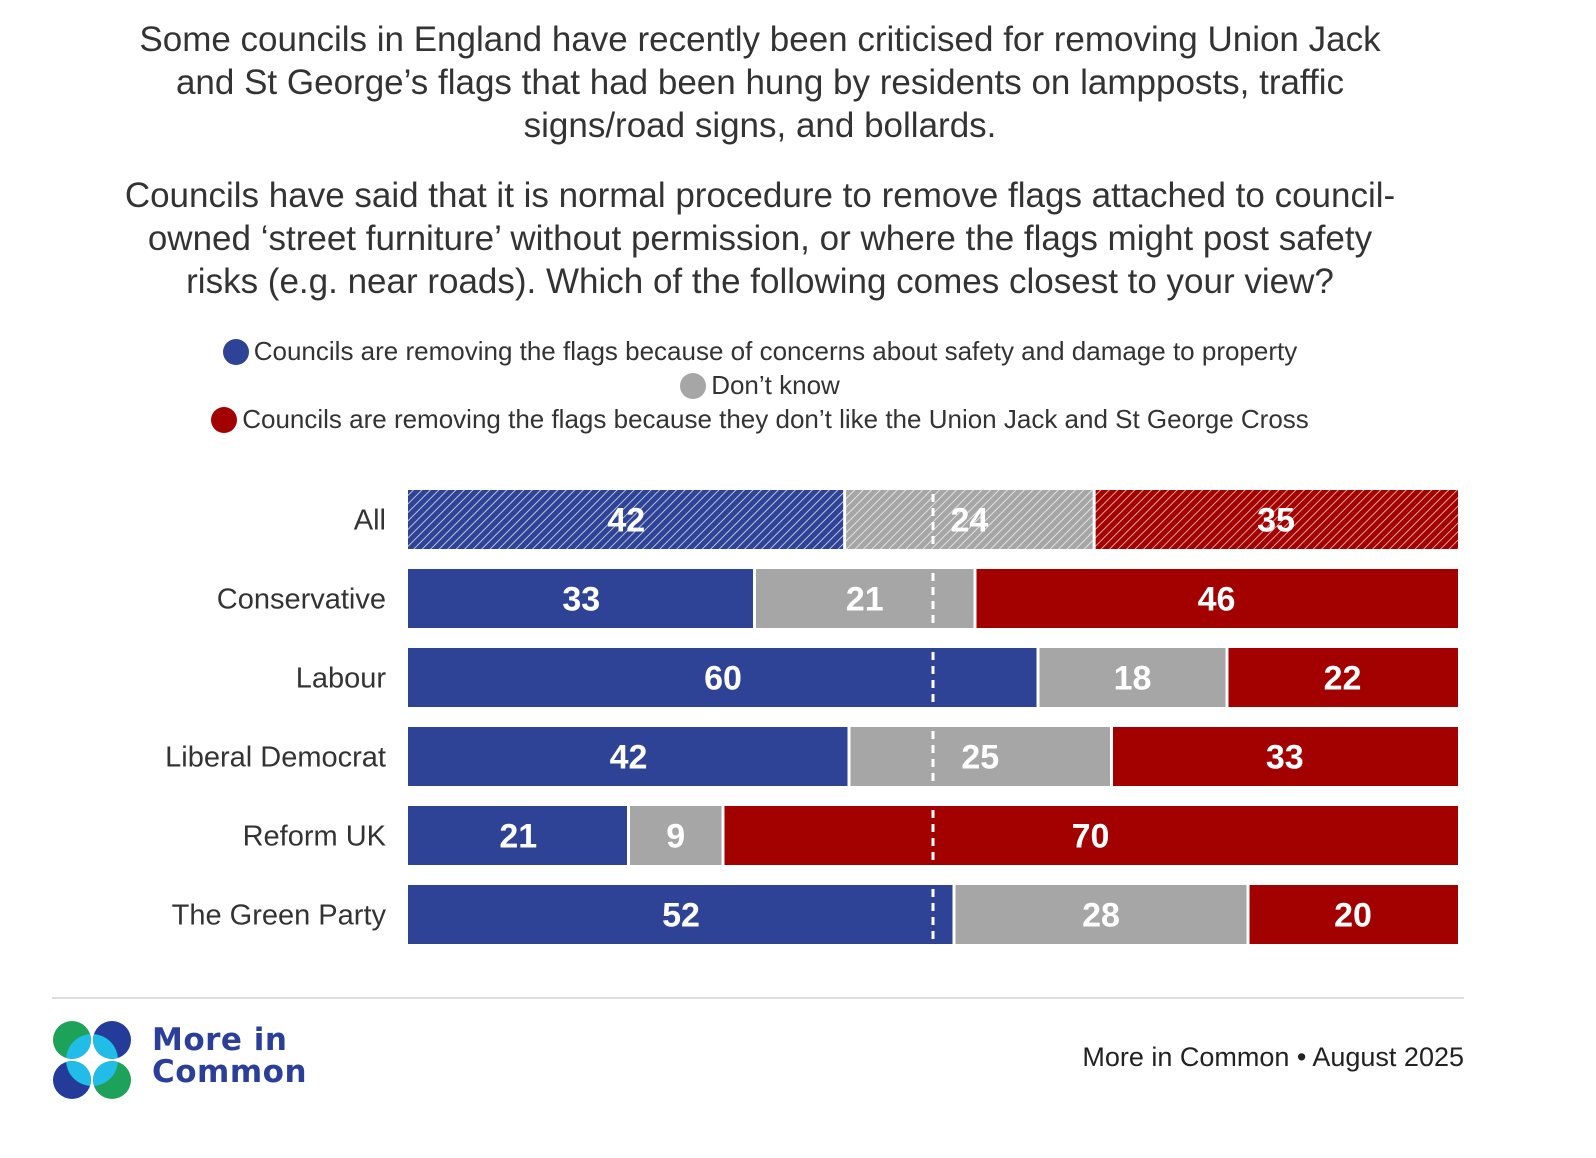 Image resolution: width=1596 pixels, height=1158 pixels. What do you see at coordinates (315, 837) in the screenshot?
I see `category-label: Reform UK` at bounding box center [315, 837].